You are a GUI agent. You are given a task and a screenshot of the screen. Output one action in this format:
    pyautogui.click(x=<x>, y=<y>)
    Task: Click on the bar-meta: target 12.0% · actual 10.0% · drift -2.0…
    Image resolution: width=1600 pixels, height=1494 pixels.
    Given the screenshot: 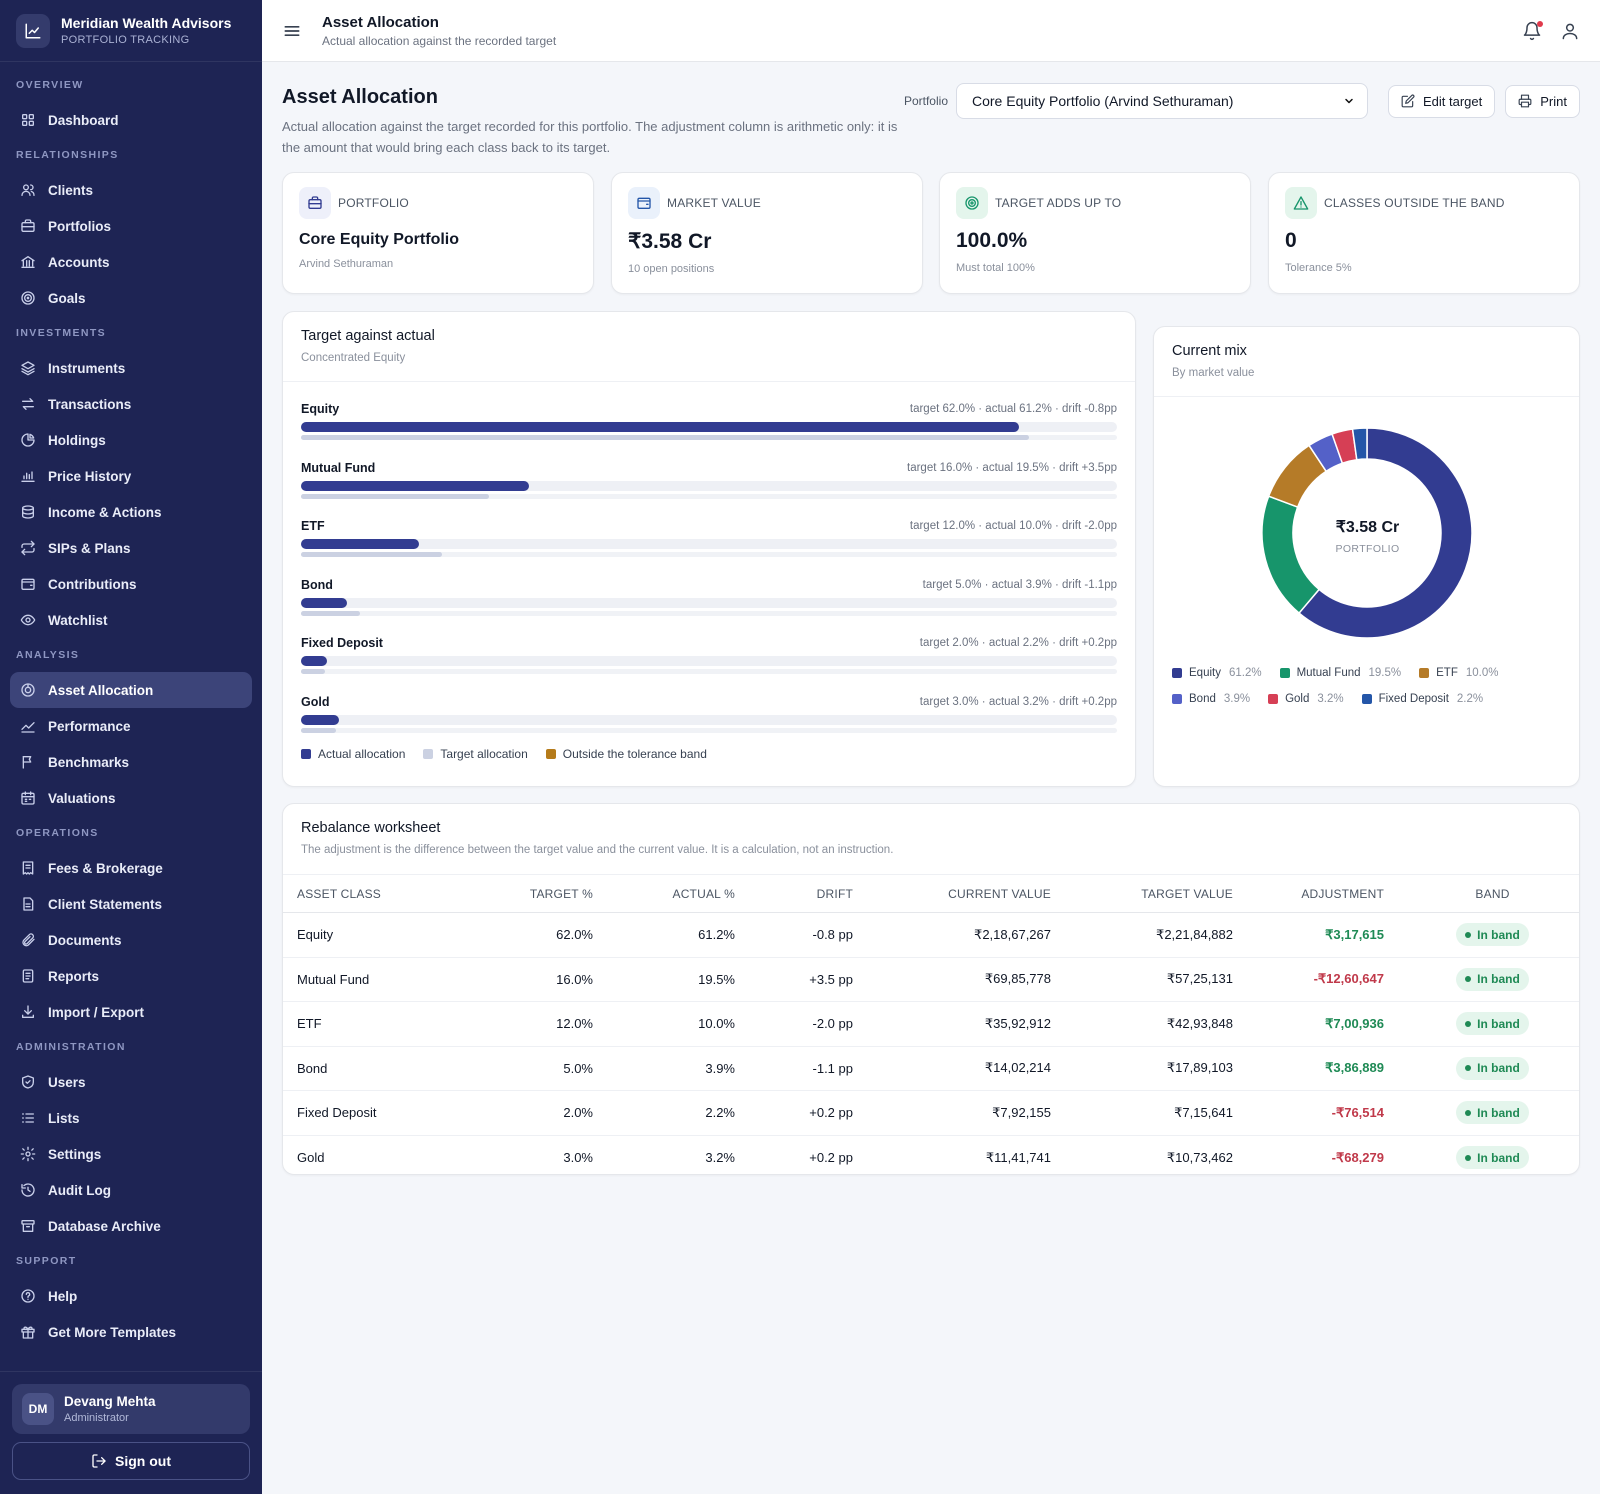 What is the action you would take?
    pyautogui.click(x=1013, y=526)
    